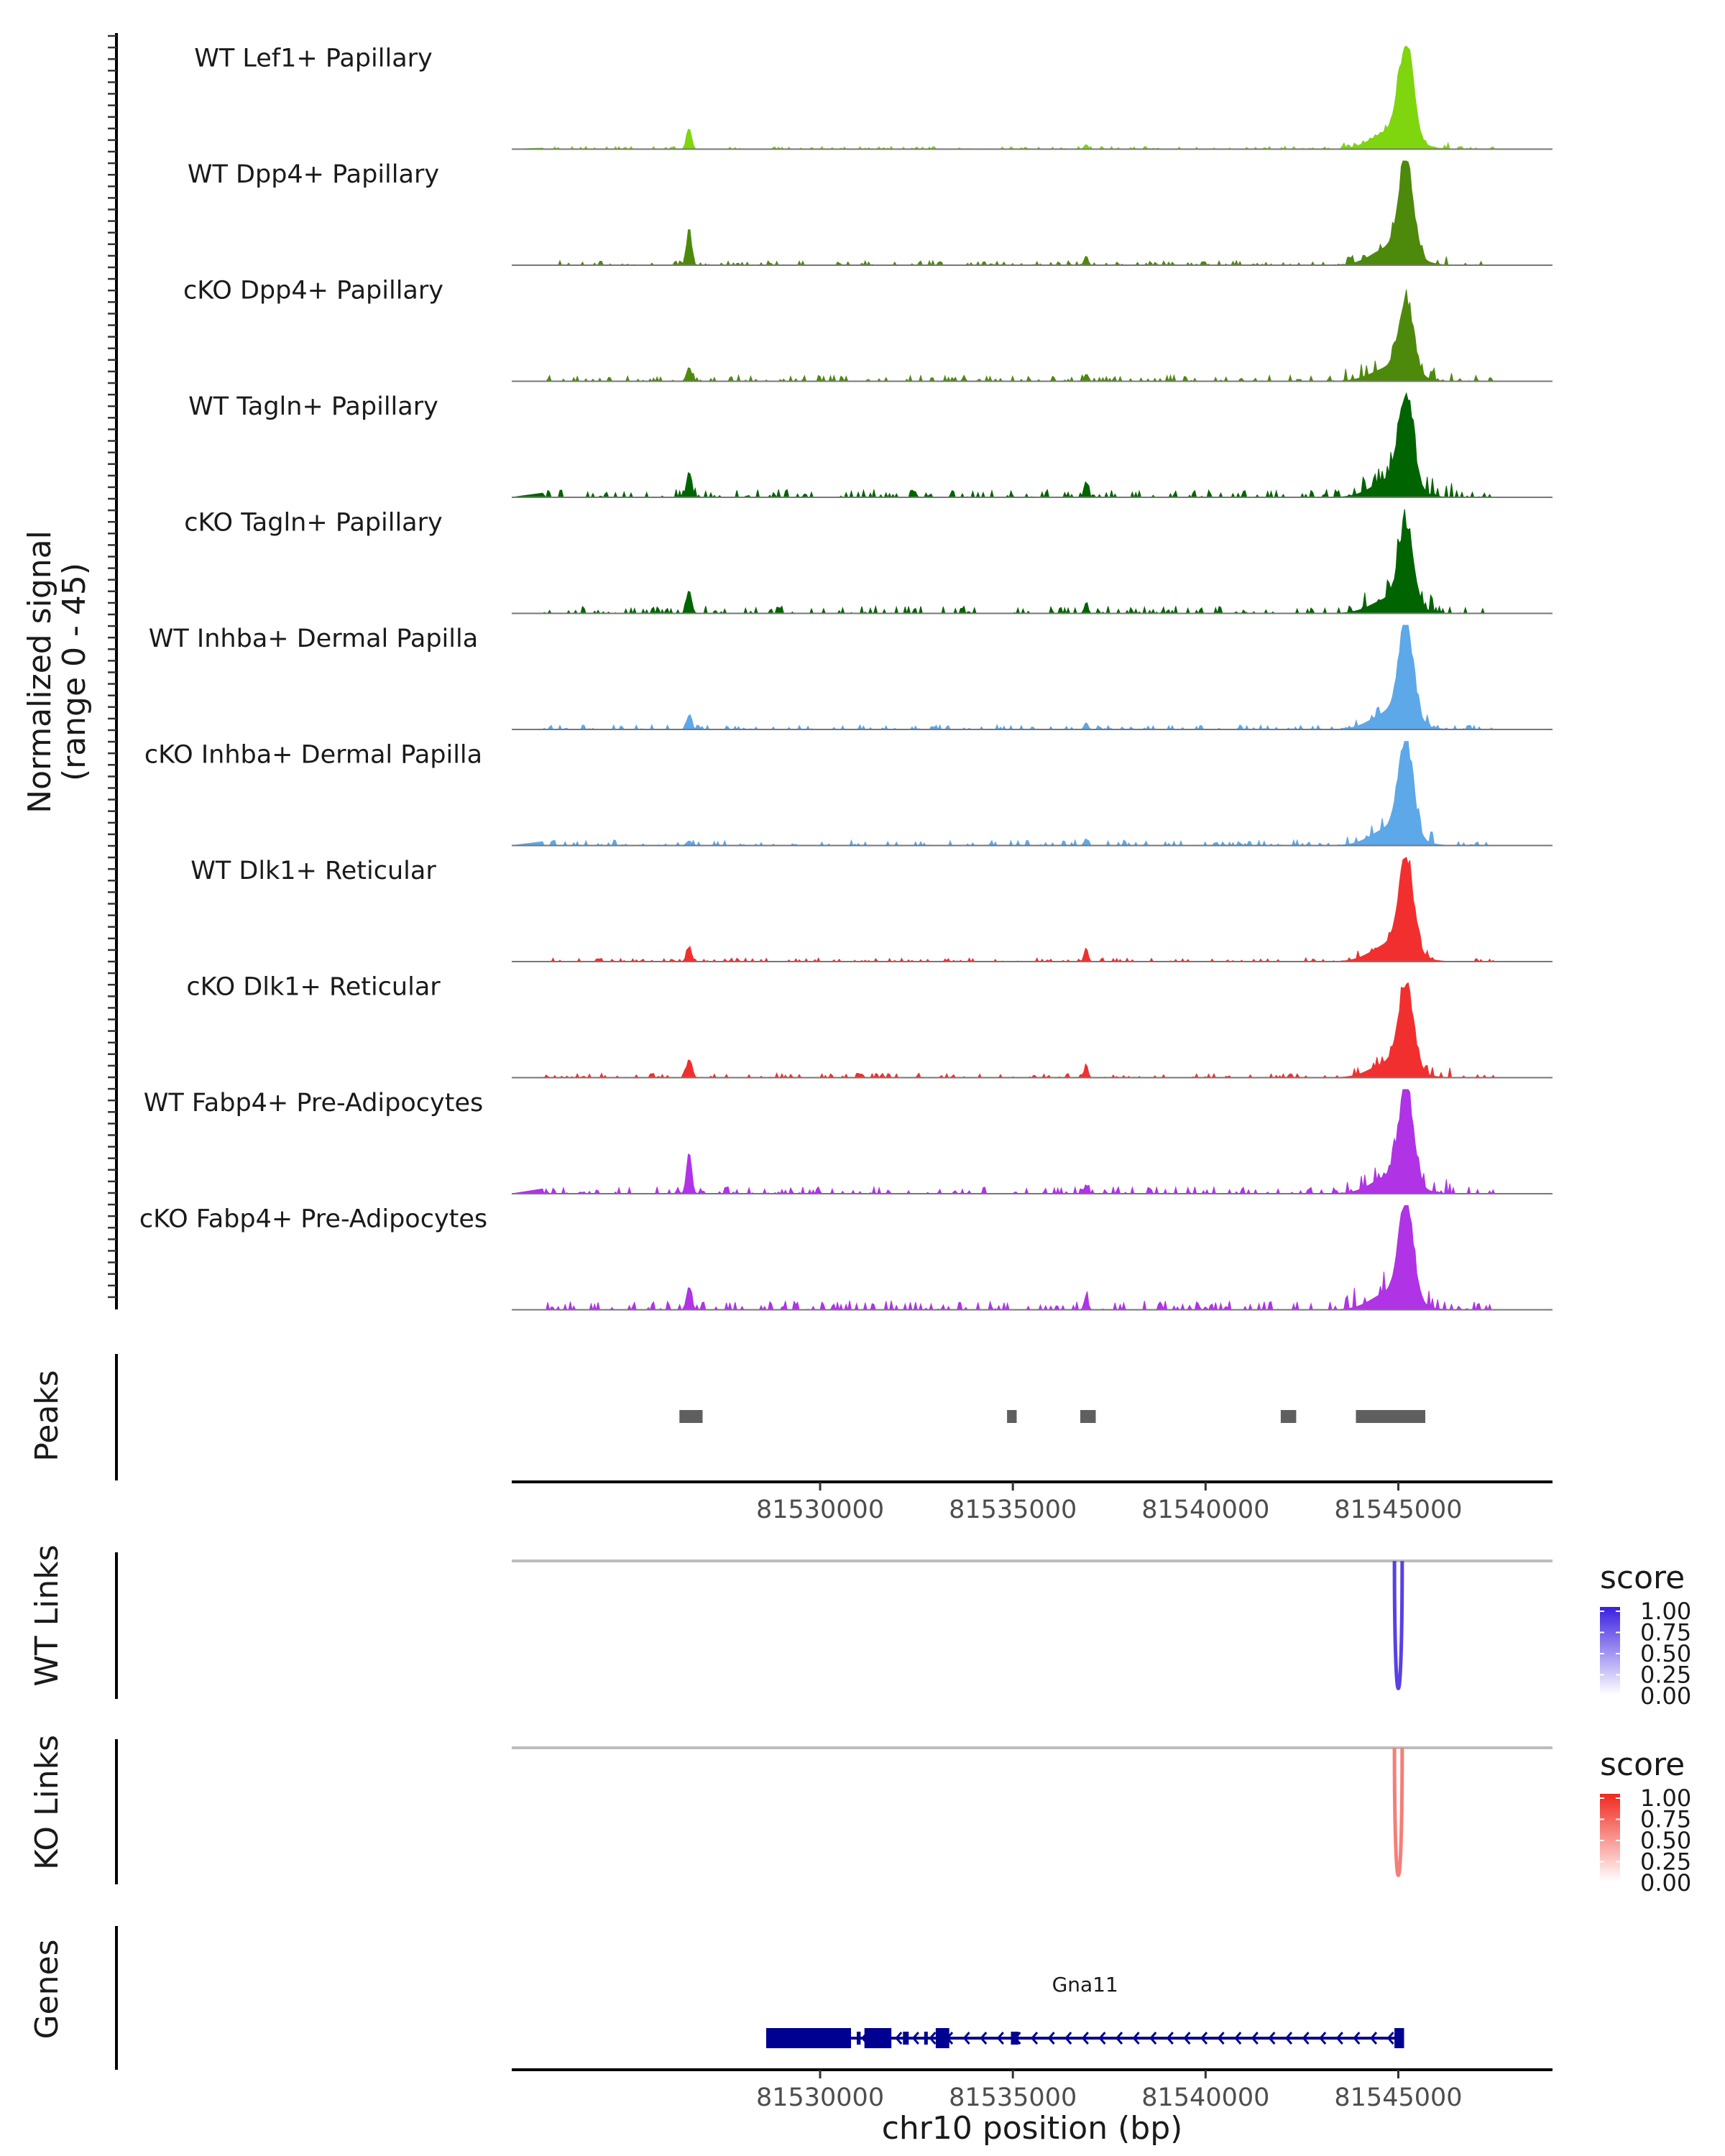 The image size is (1725, 2156). Describe the element at coordinates (1085, 1985) in the screenshot. I see `gene-name-label: Gna11` at that location.